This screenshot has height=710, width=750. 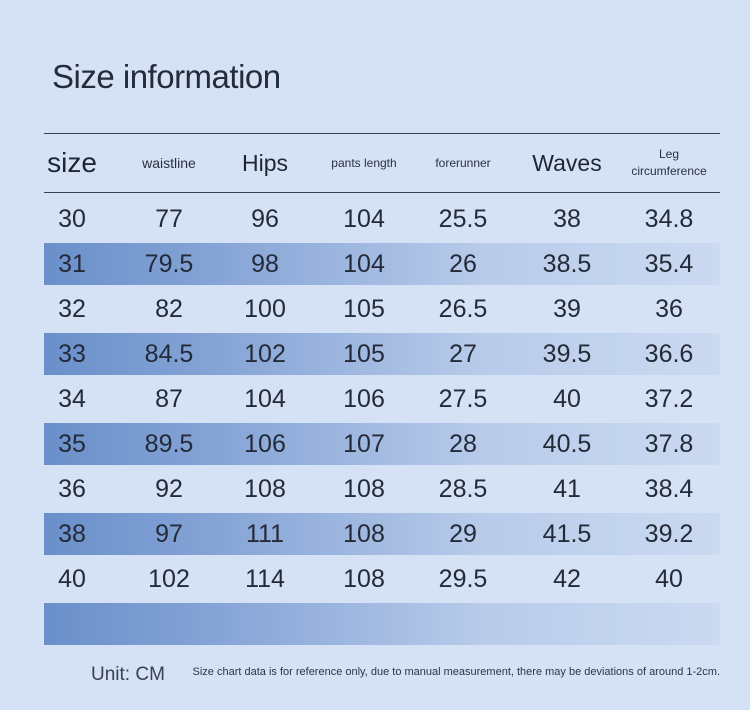 I want to click on column-header: waistline, so click(x=169, y=163).